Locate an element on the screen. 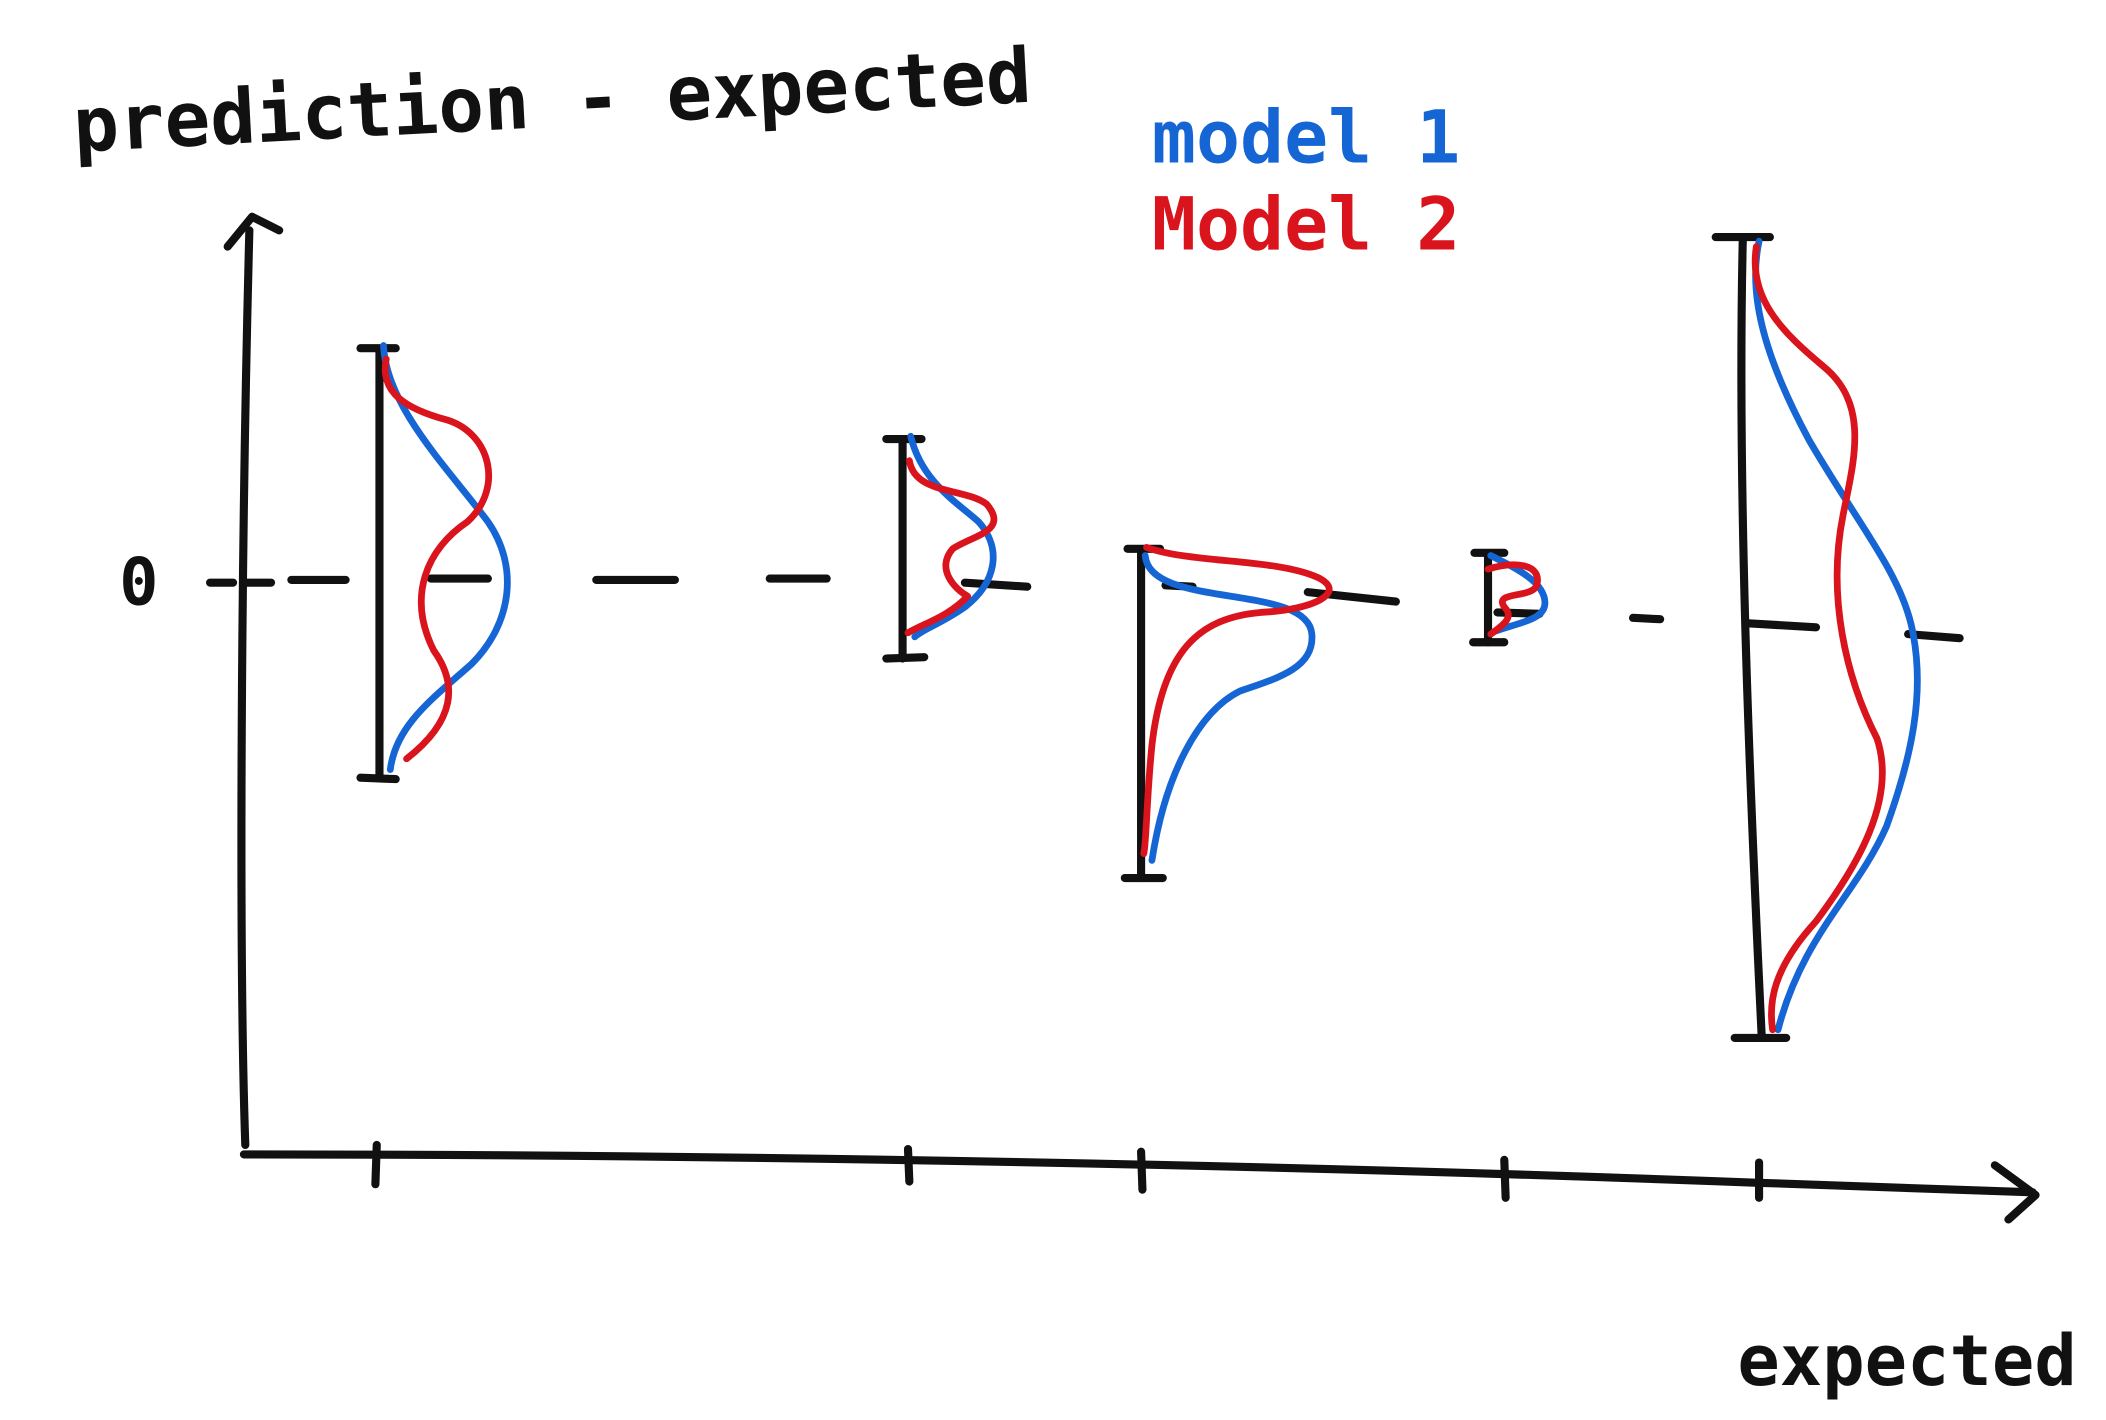 This screenshot has height=1420, width=2106. legend-model-2: Model 2 is located at coordinates (1306, 224).